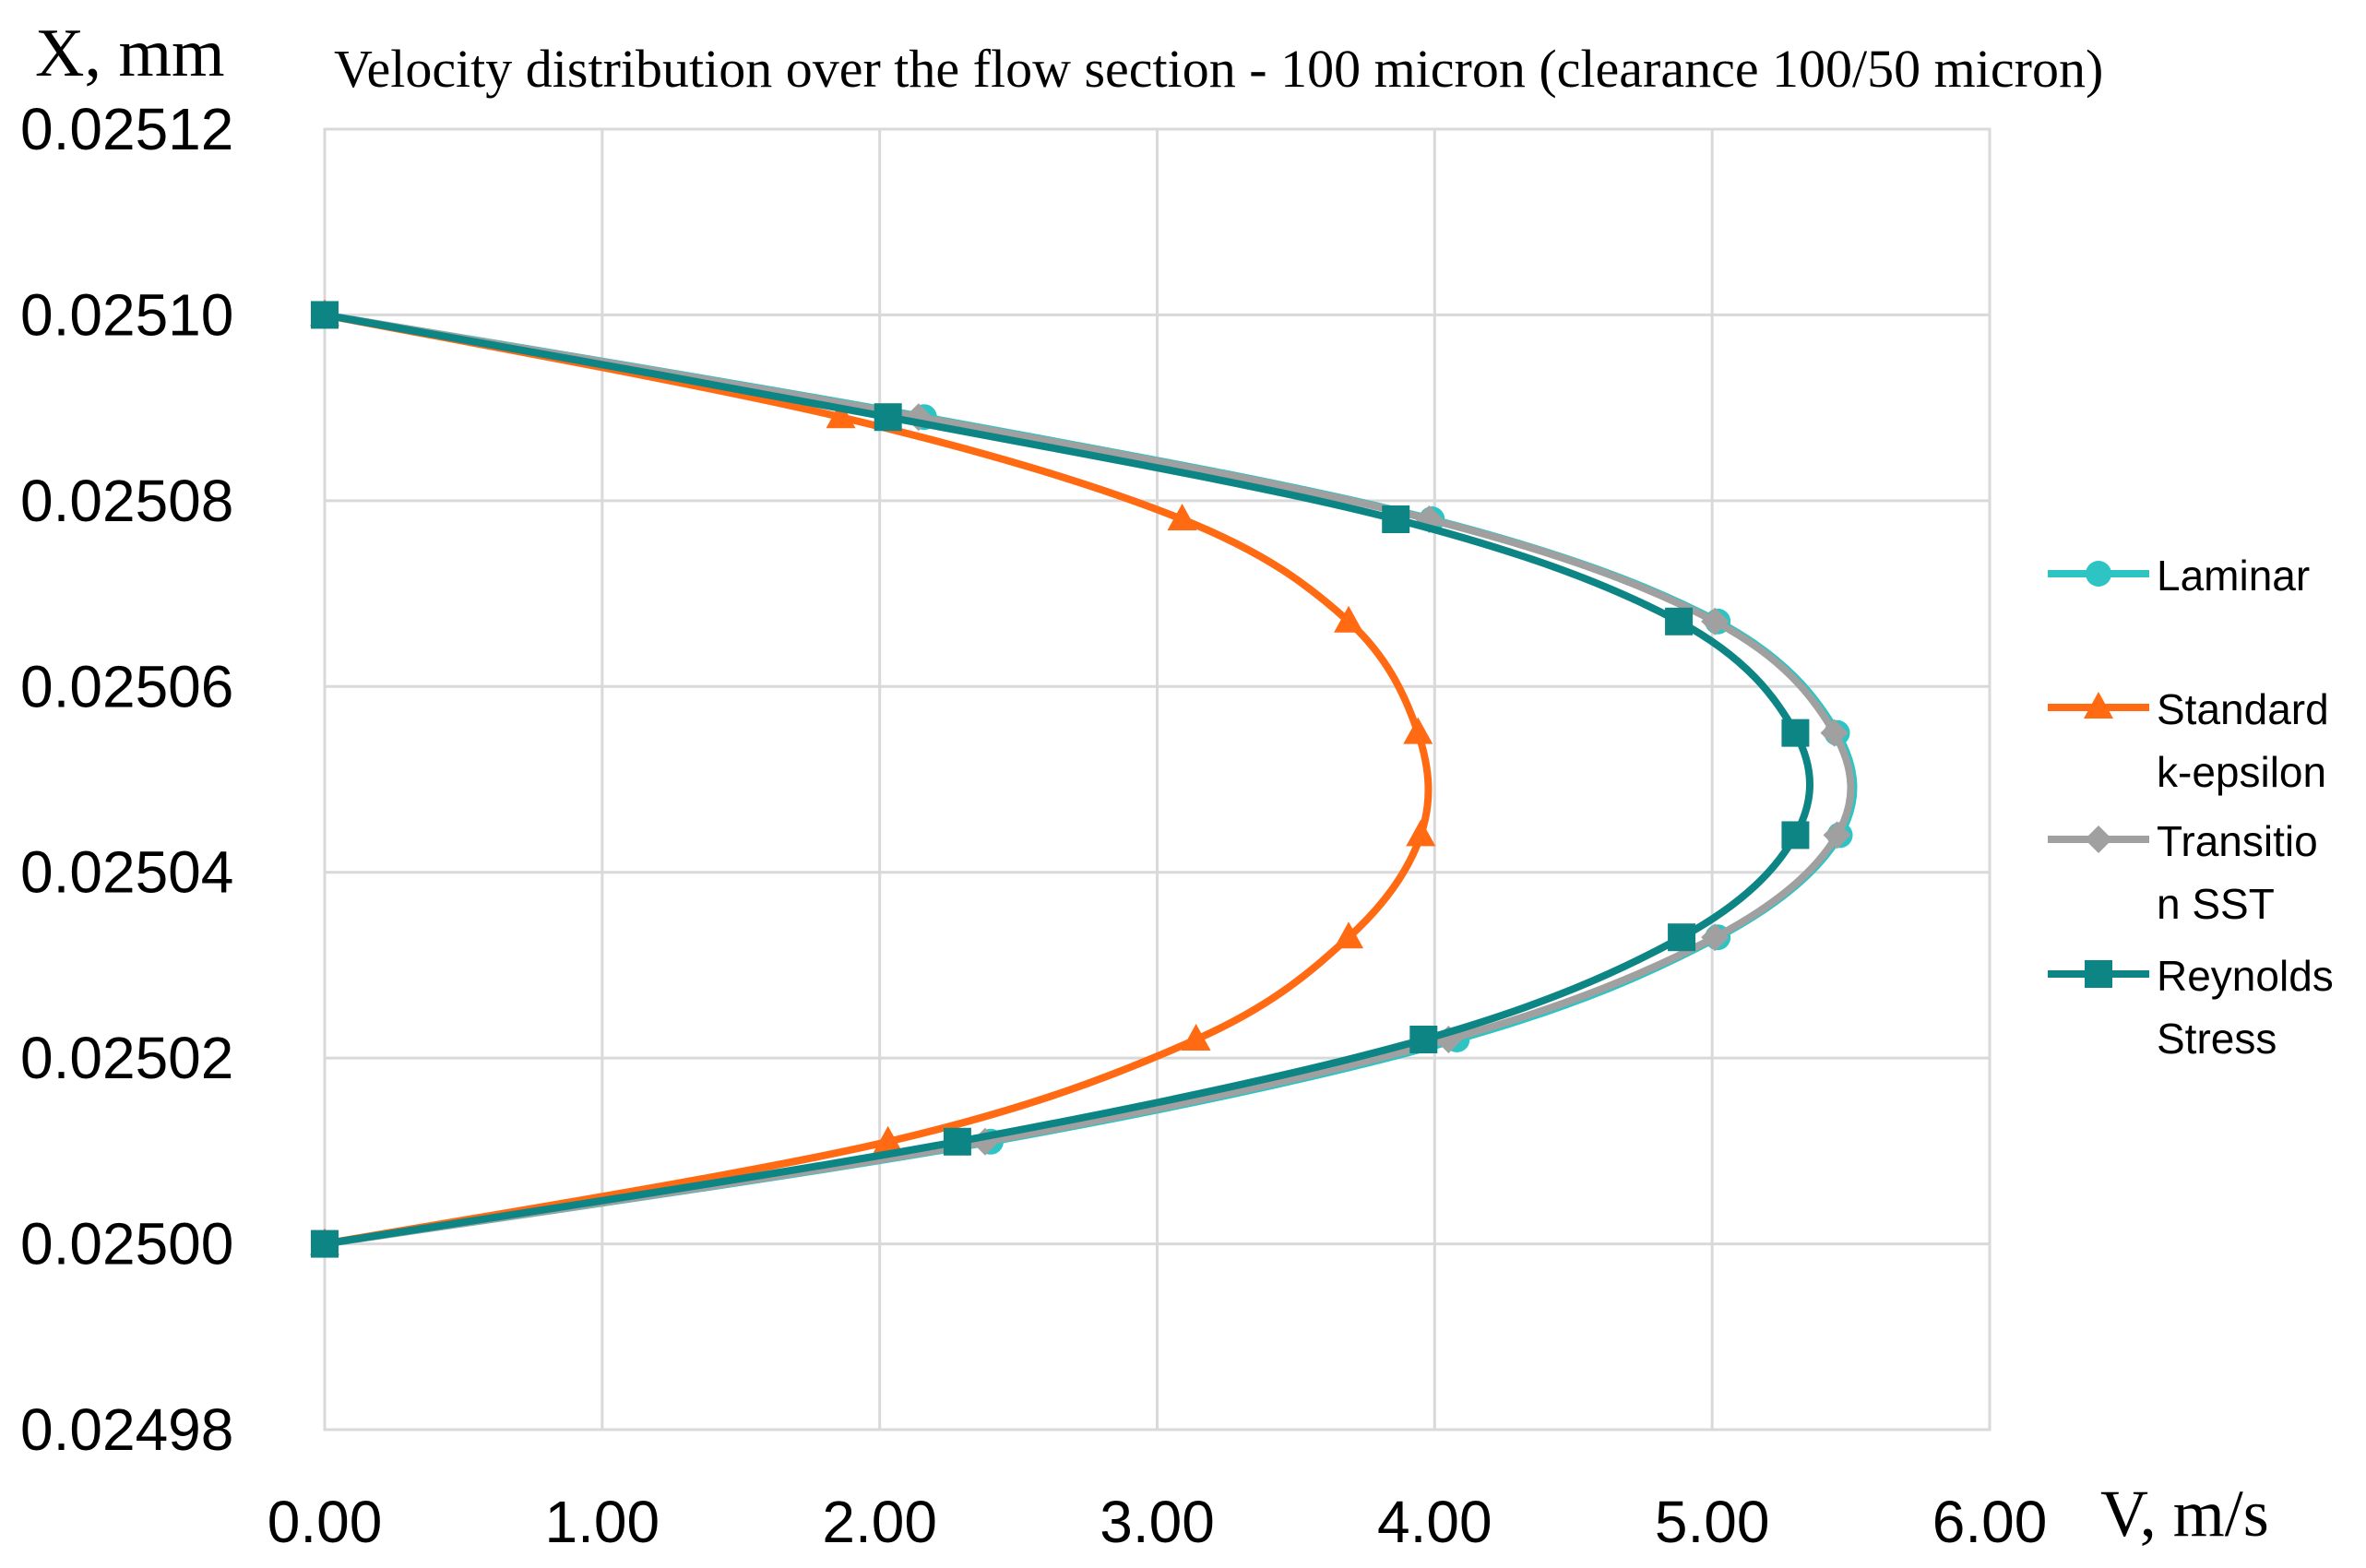 The height and width of the screenshot is (1568, 2366). Describe the element at coordinates (2241, 772) in the screenshot. I see `legend-label: k-epsilon` at that location.